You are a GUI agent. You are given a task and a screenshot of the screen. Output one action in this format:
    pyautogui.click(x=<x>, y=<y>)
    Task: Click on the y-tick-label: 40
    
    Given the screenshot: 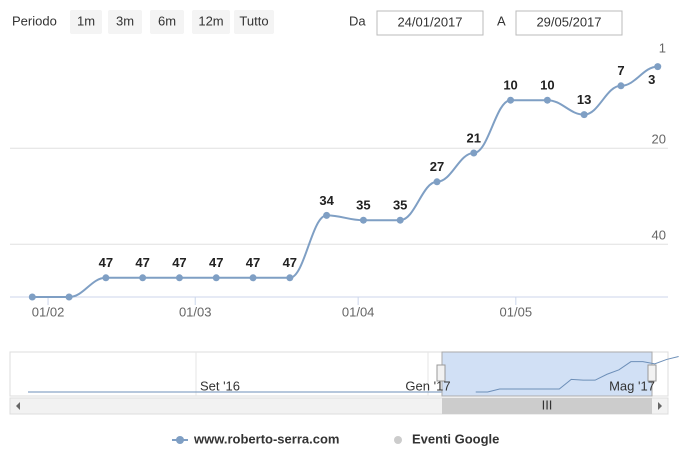 What is the action you would take?
    pyautogui.click(x=659, y=235)
    